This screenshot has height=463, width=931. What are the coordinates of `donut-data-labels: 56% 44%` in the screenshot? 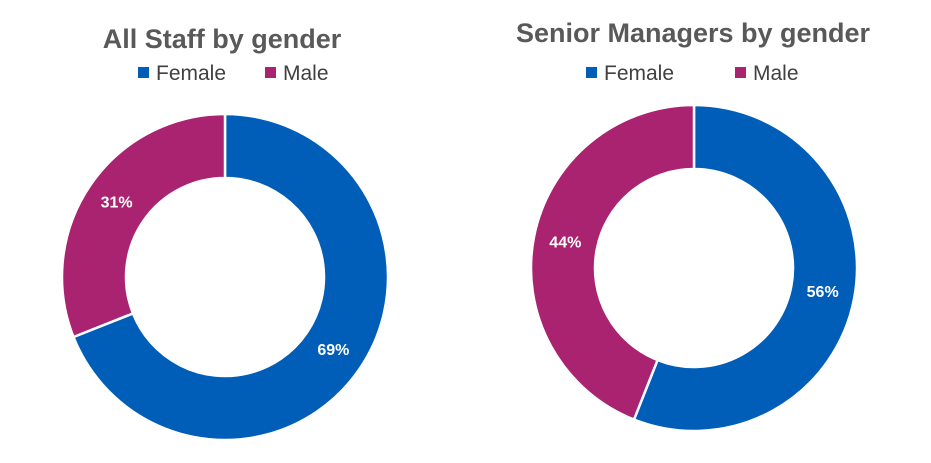 It's located at (693, 268).